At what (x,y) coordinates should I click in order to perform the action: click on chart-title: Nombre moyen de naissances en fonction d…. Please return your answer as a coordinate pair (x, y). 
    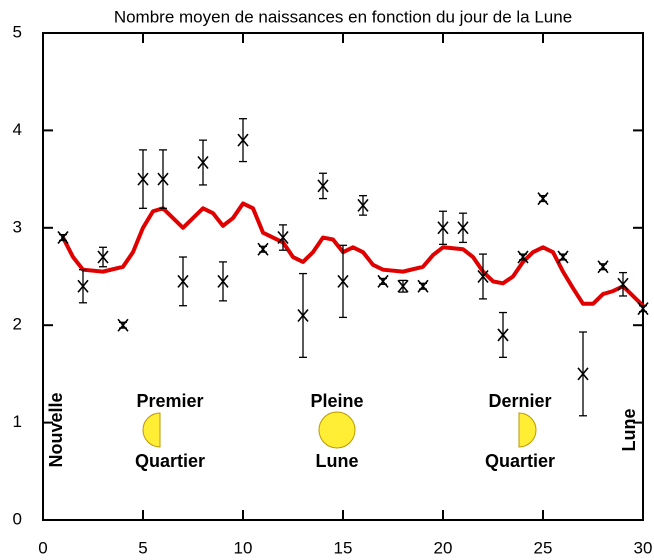
    Looking at the image, I should click on (343, 16).